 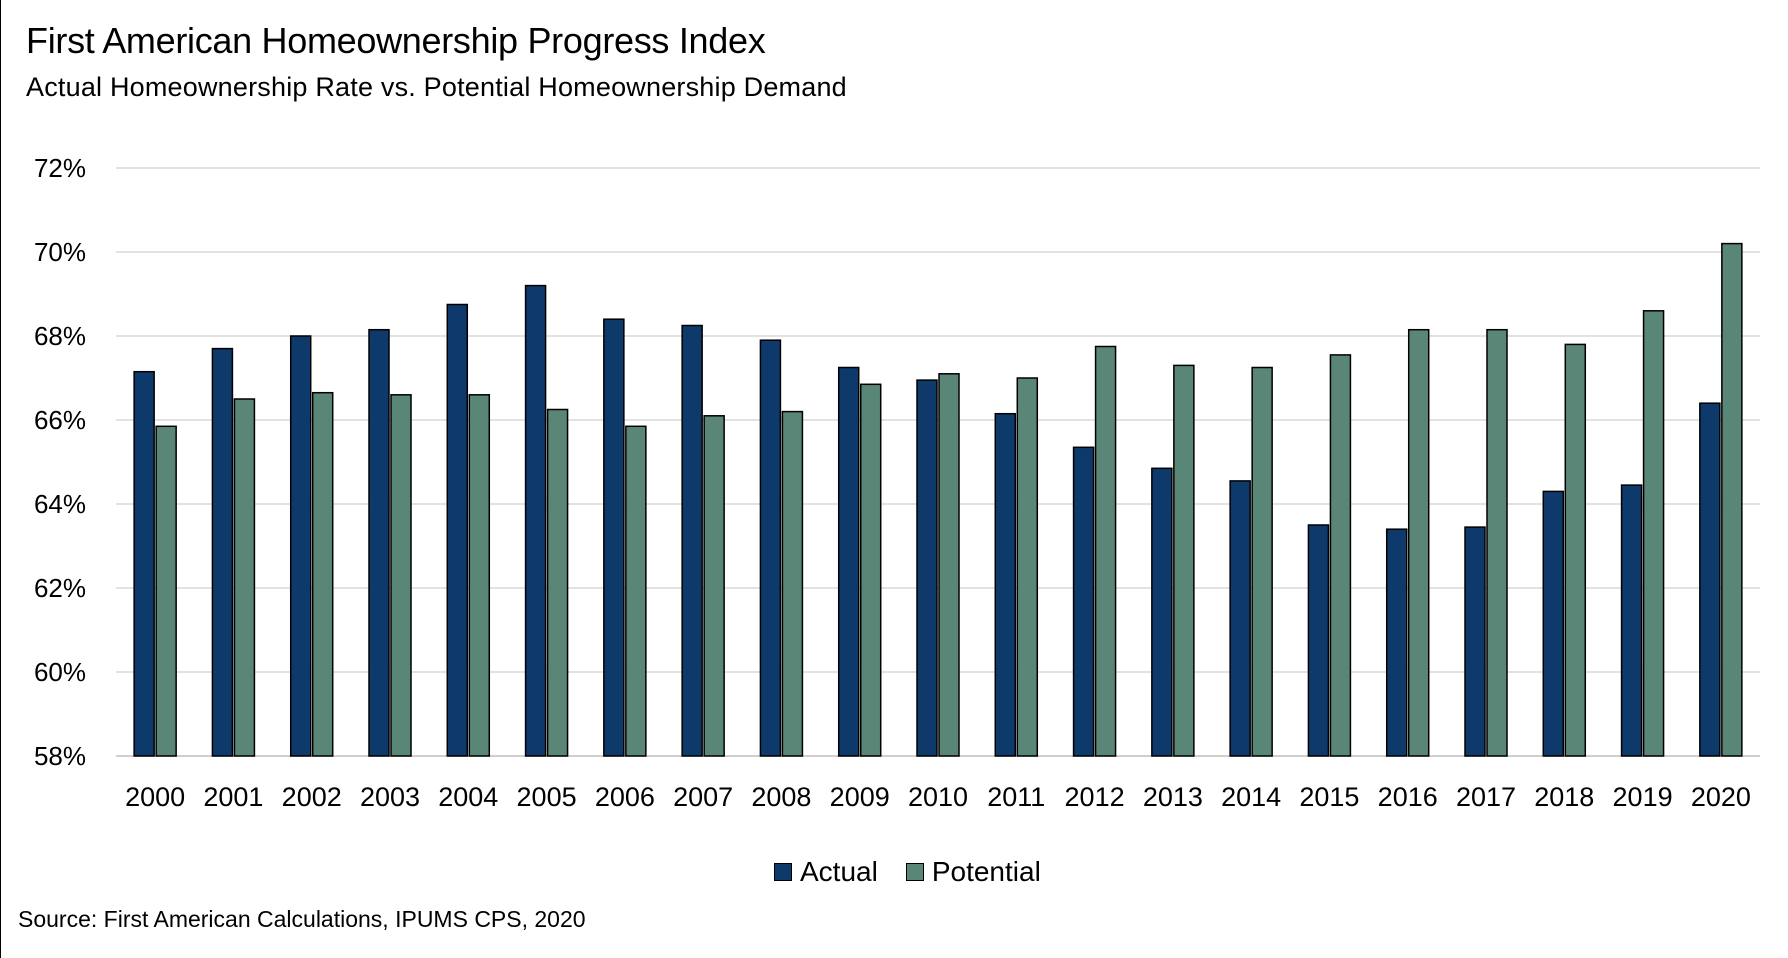 I want to click on y-tick-label: 70%, so click(x=60, y=252).